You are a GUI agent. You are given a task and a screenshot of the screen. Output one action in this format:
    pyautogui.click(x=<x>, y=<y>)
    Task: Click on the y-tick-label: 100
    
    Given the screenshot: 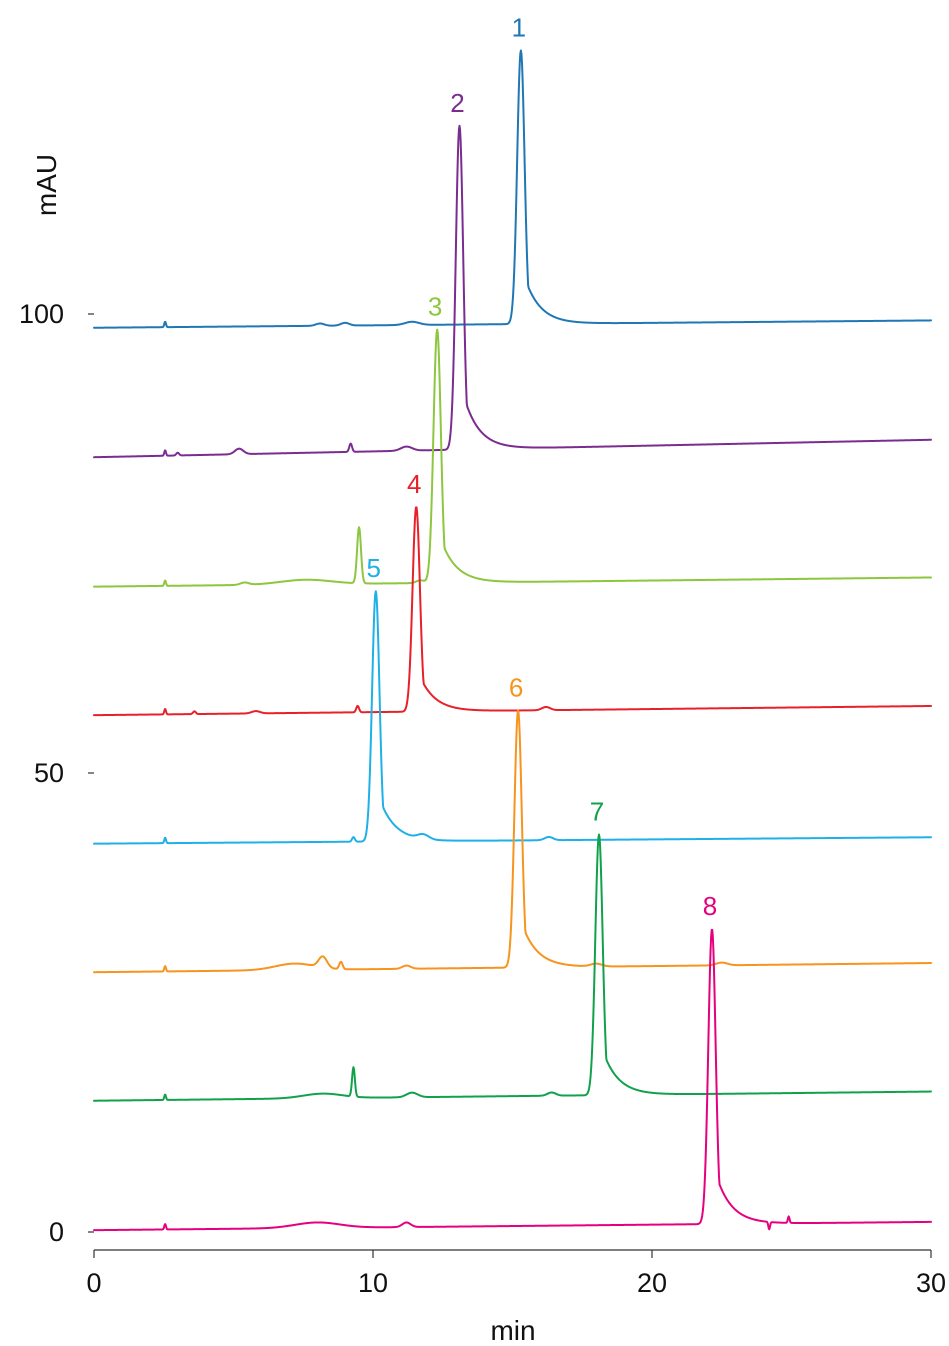 What is the action you would take?
    pyautogui.click(x=41, y=314)
    